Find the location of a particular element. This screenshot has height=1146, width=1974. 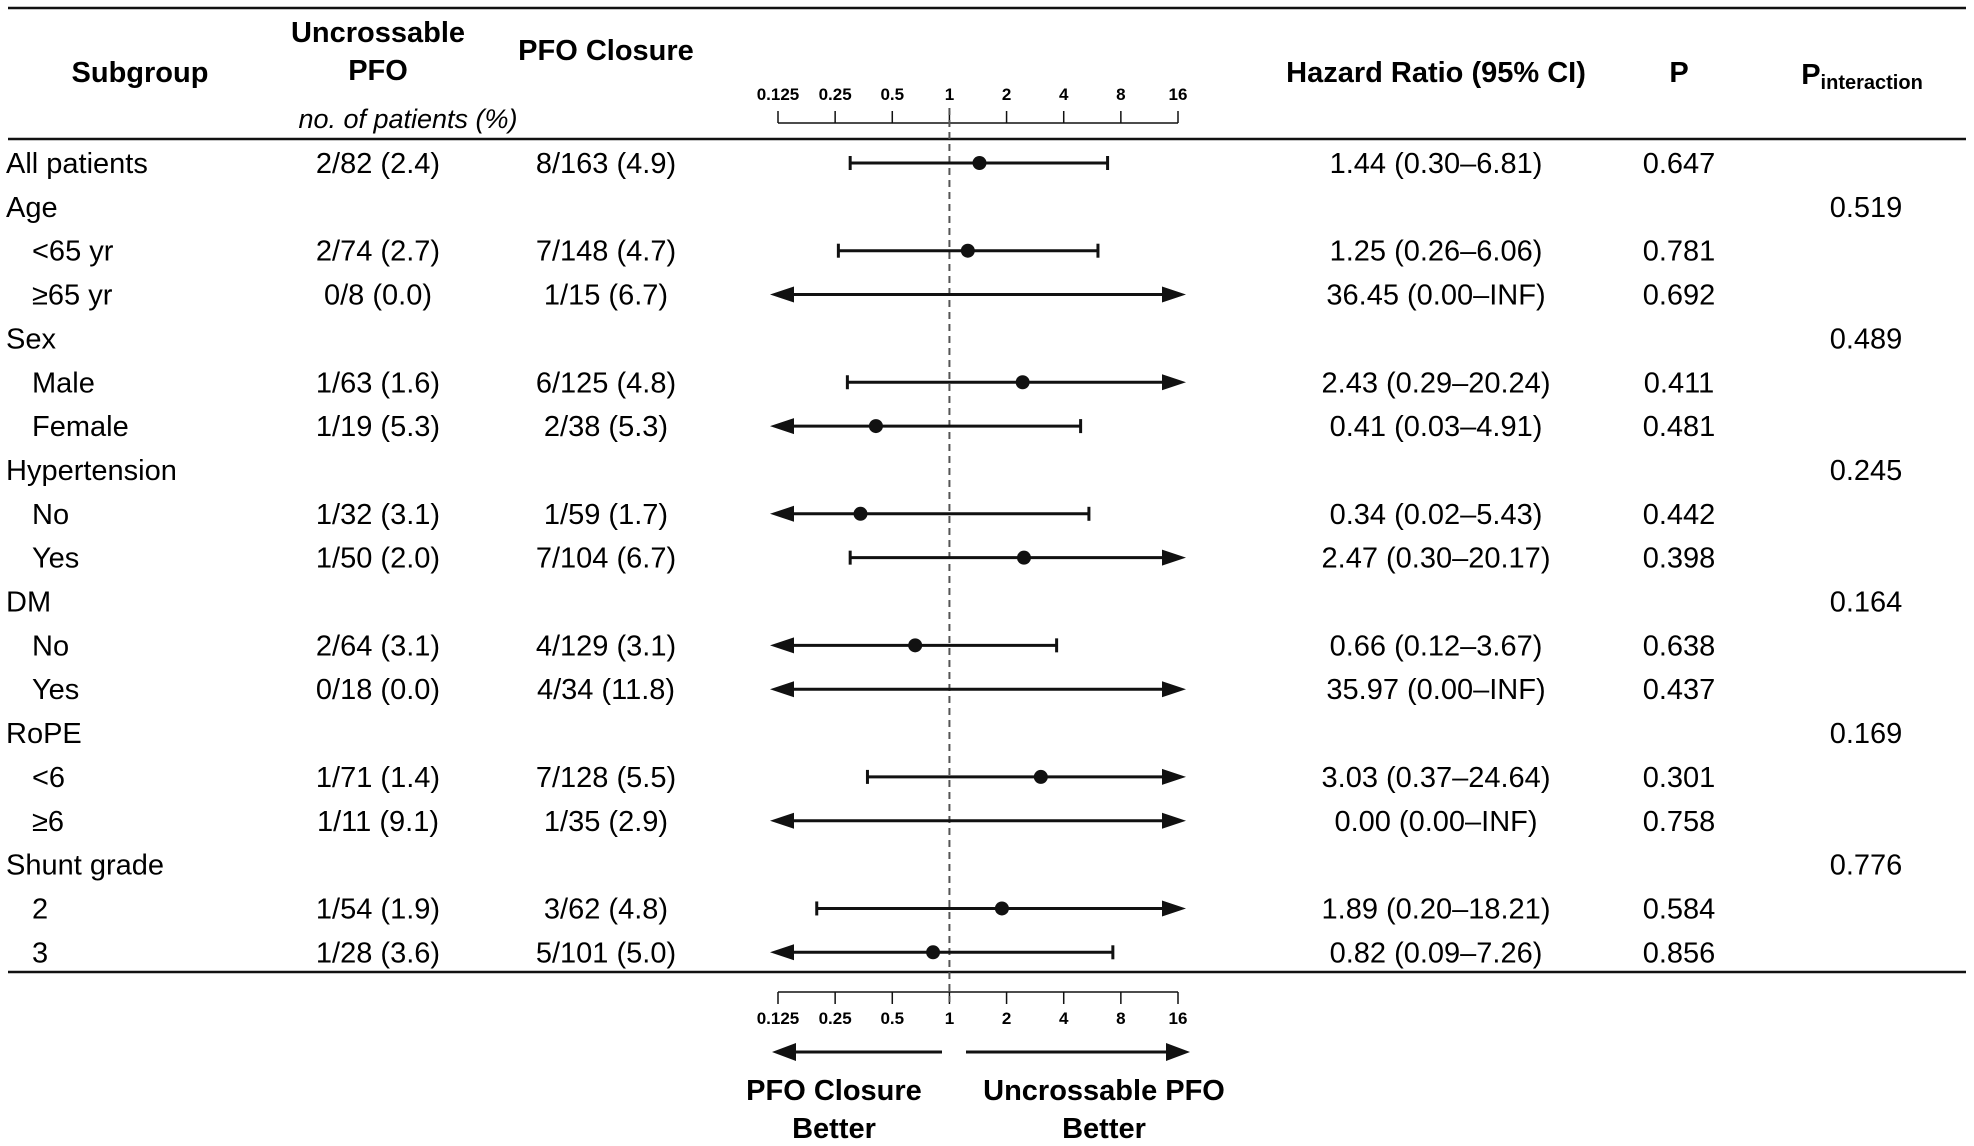

table-row: Age 0.519 is located at coordinates (954, 208).